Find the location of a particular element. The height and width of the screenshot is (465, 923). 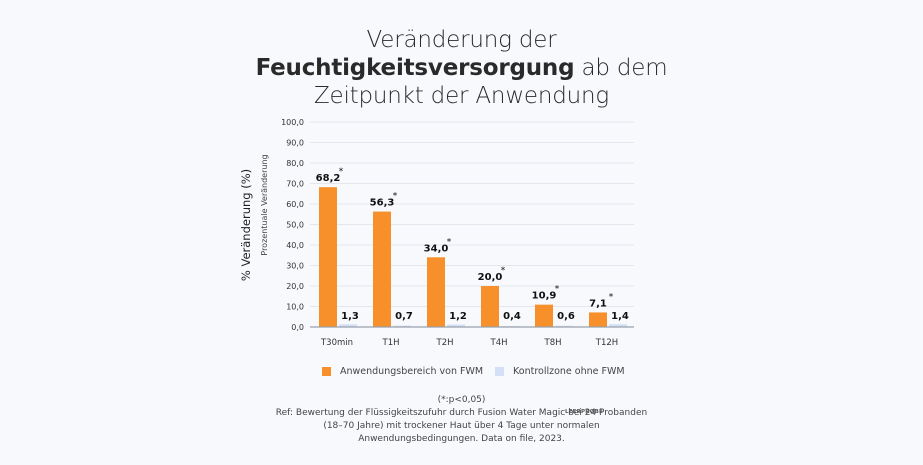

data-label-control: 1,3 is located at coordinates (350, 316).